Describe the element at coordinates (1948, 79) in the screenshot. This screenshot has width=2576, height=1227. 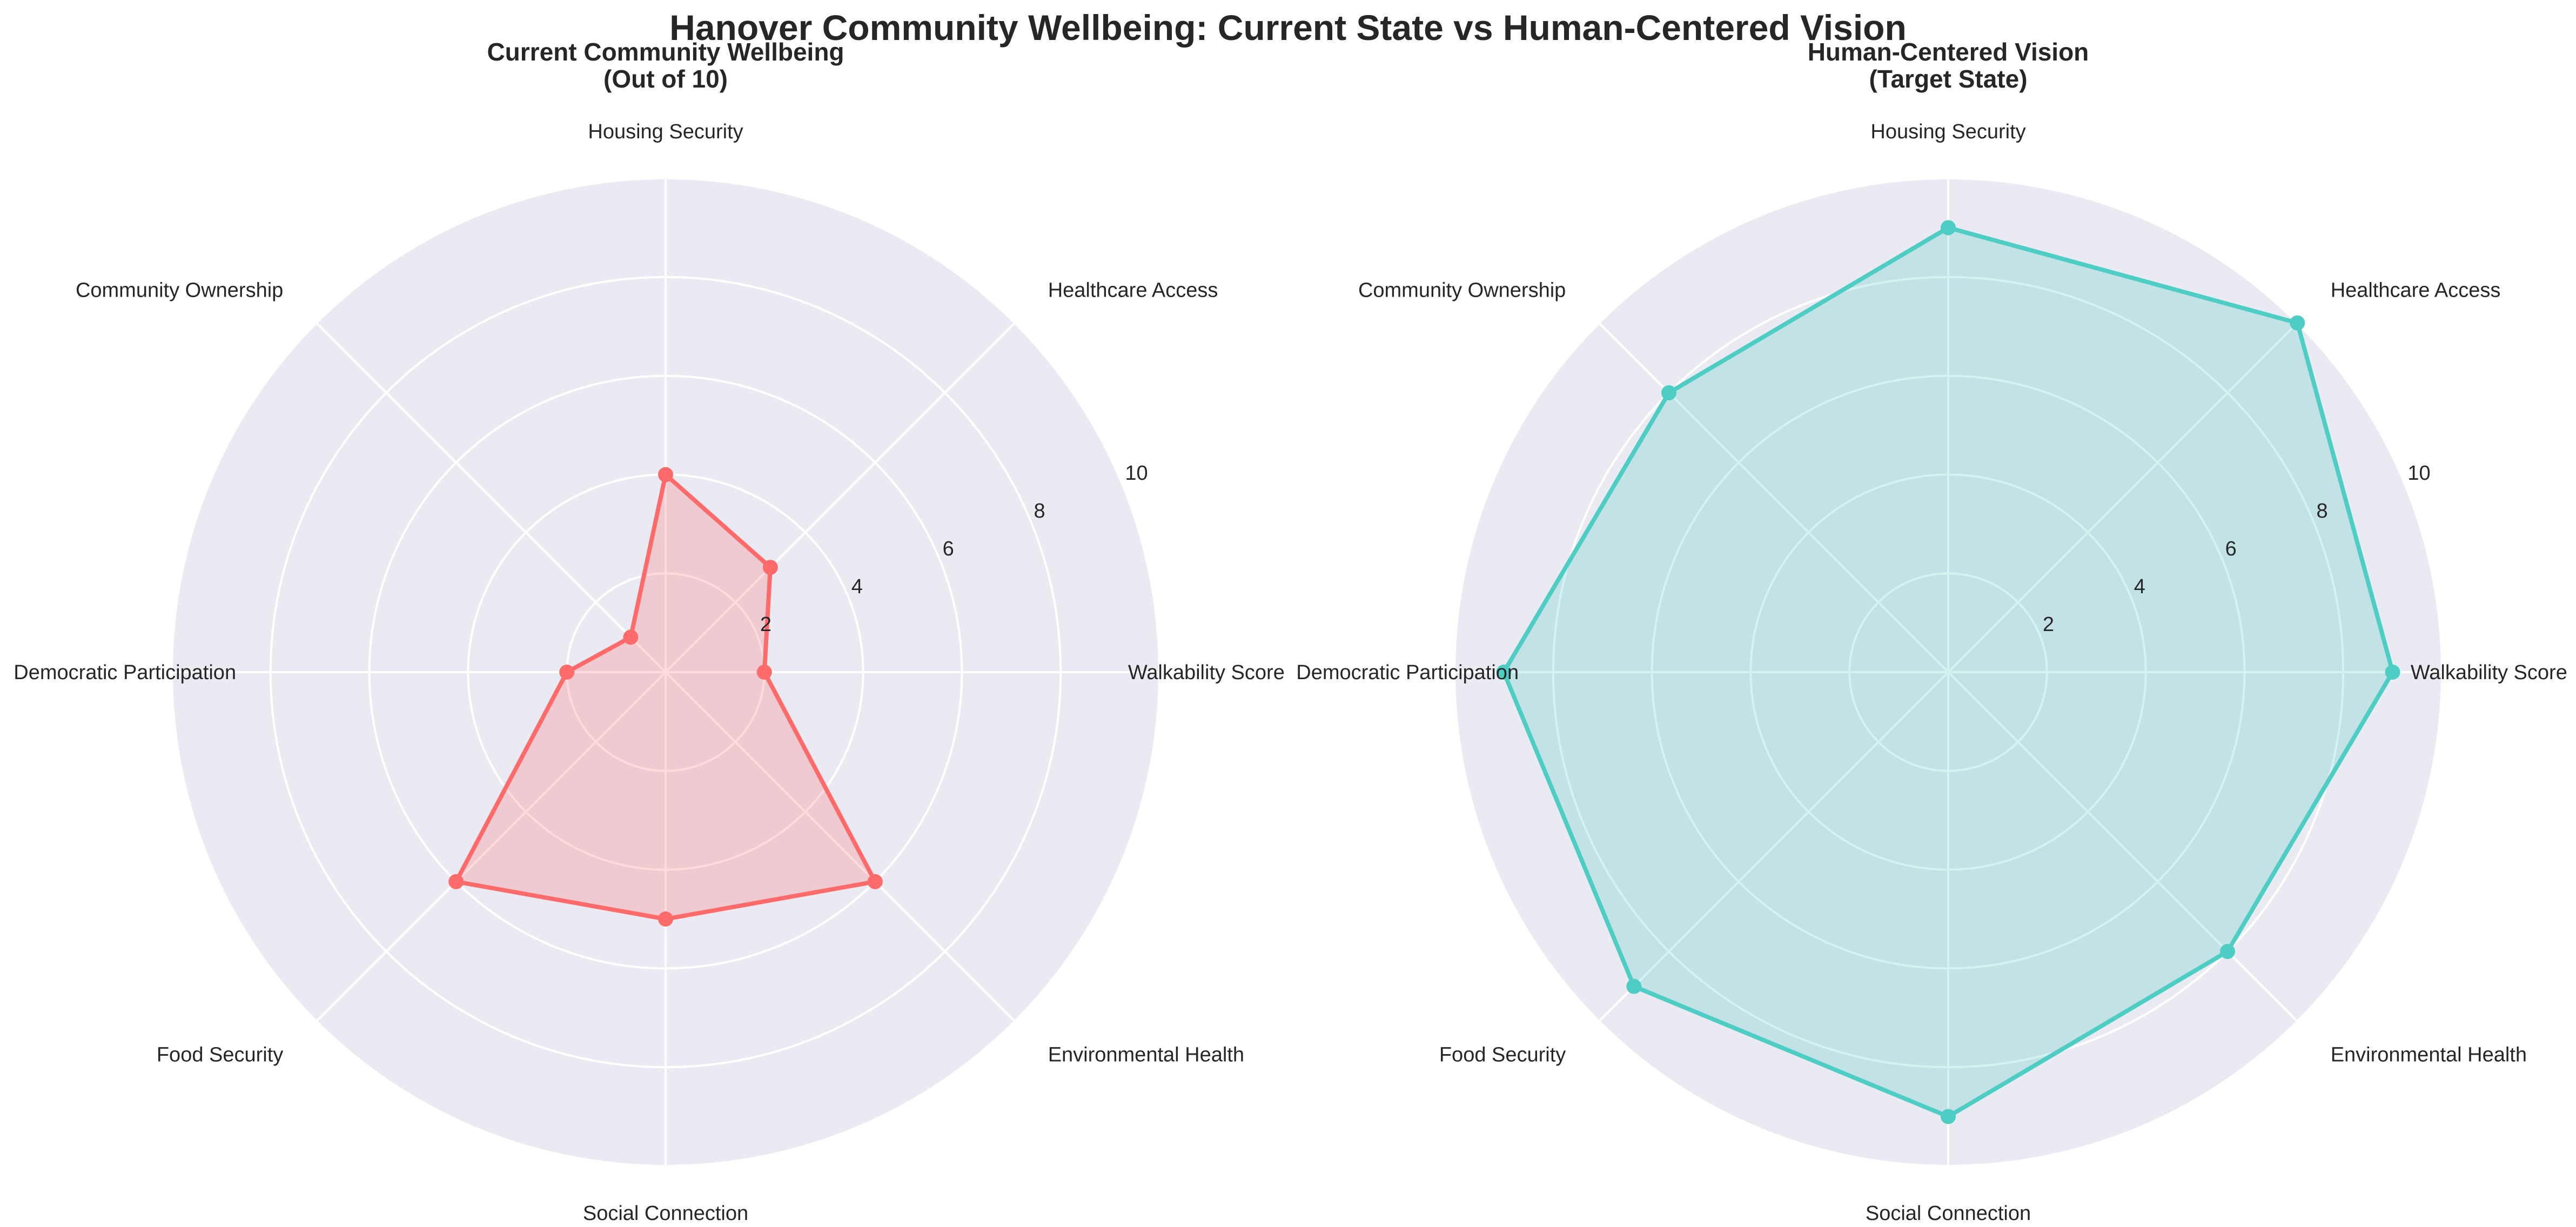
I see `chart-title-line: (Target State)` at that location.